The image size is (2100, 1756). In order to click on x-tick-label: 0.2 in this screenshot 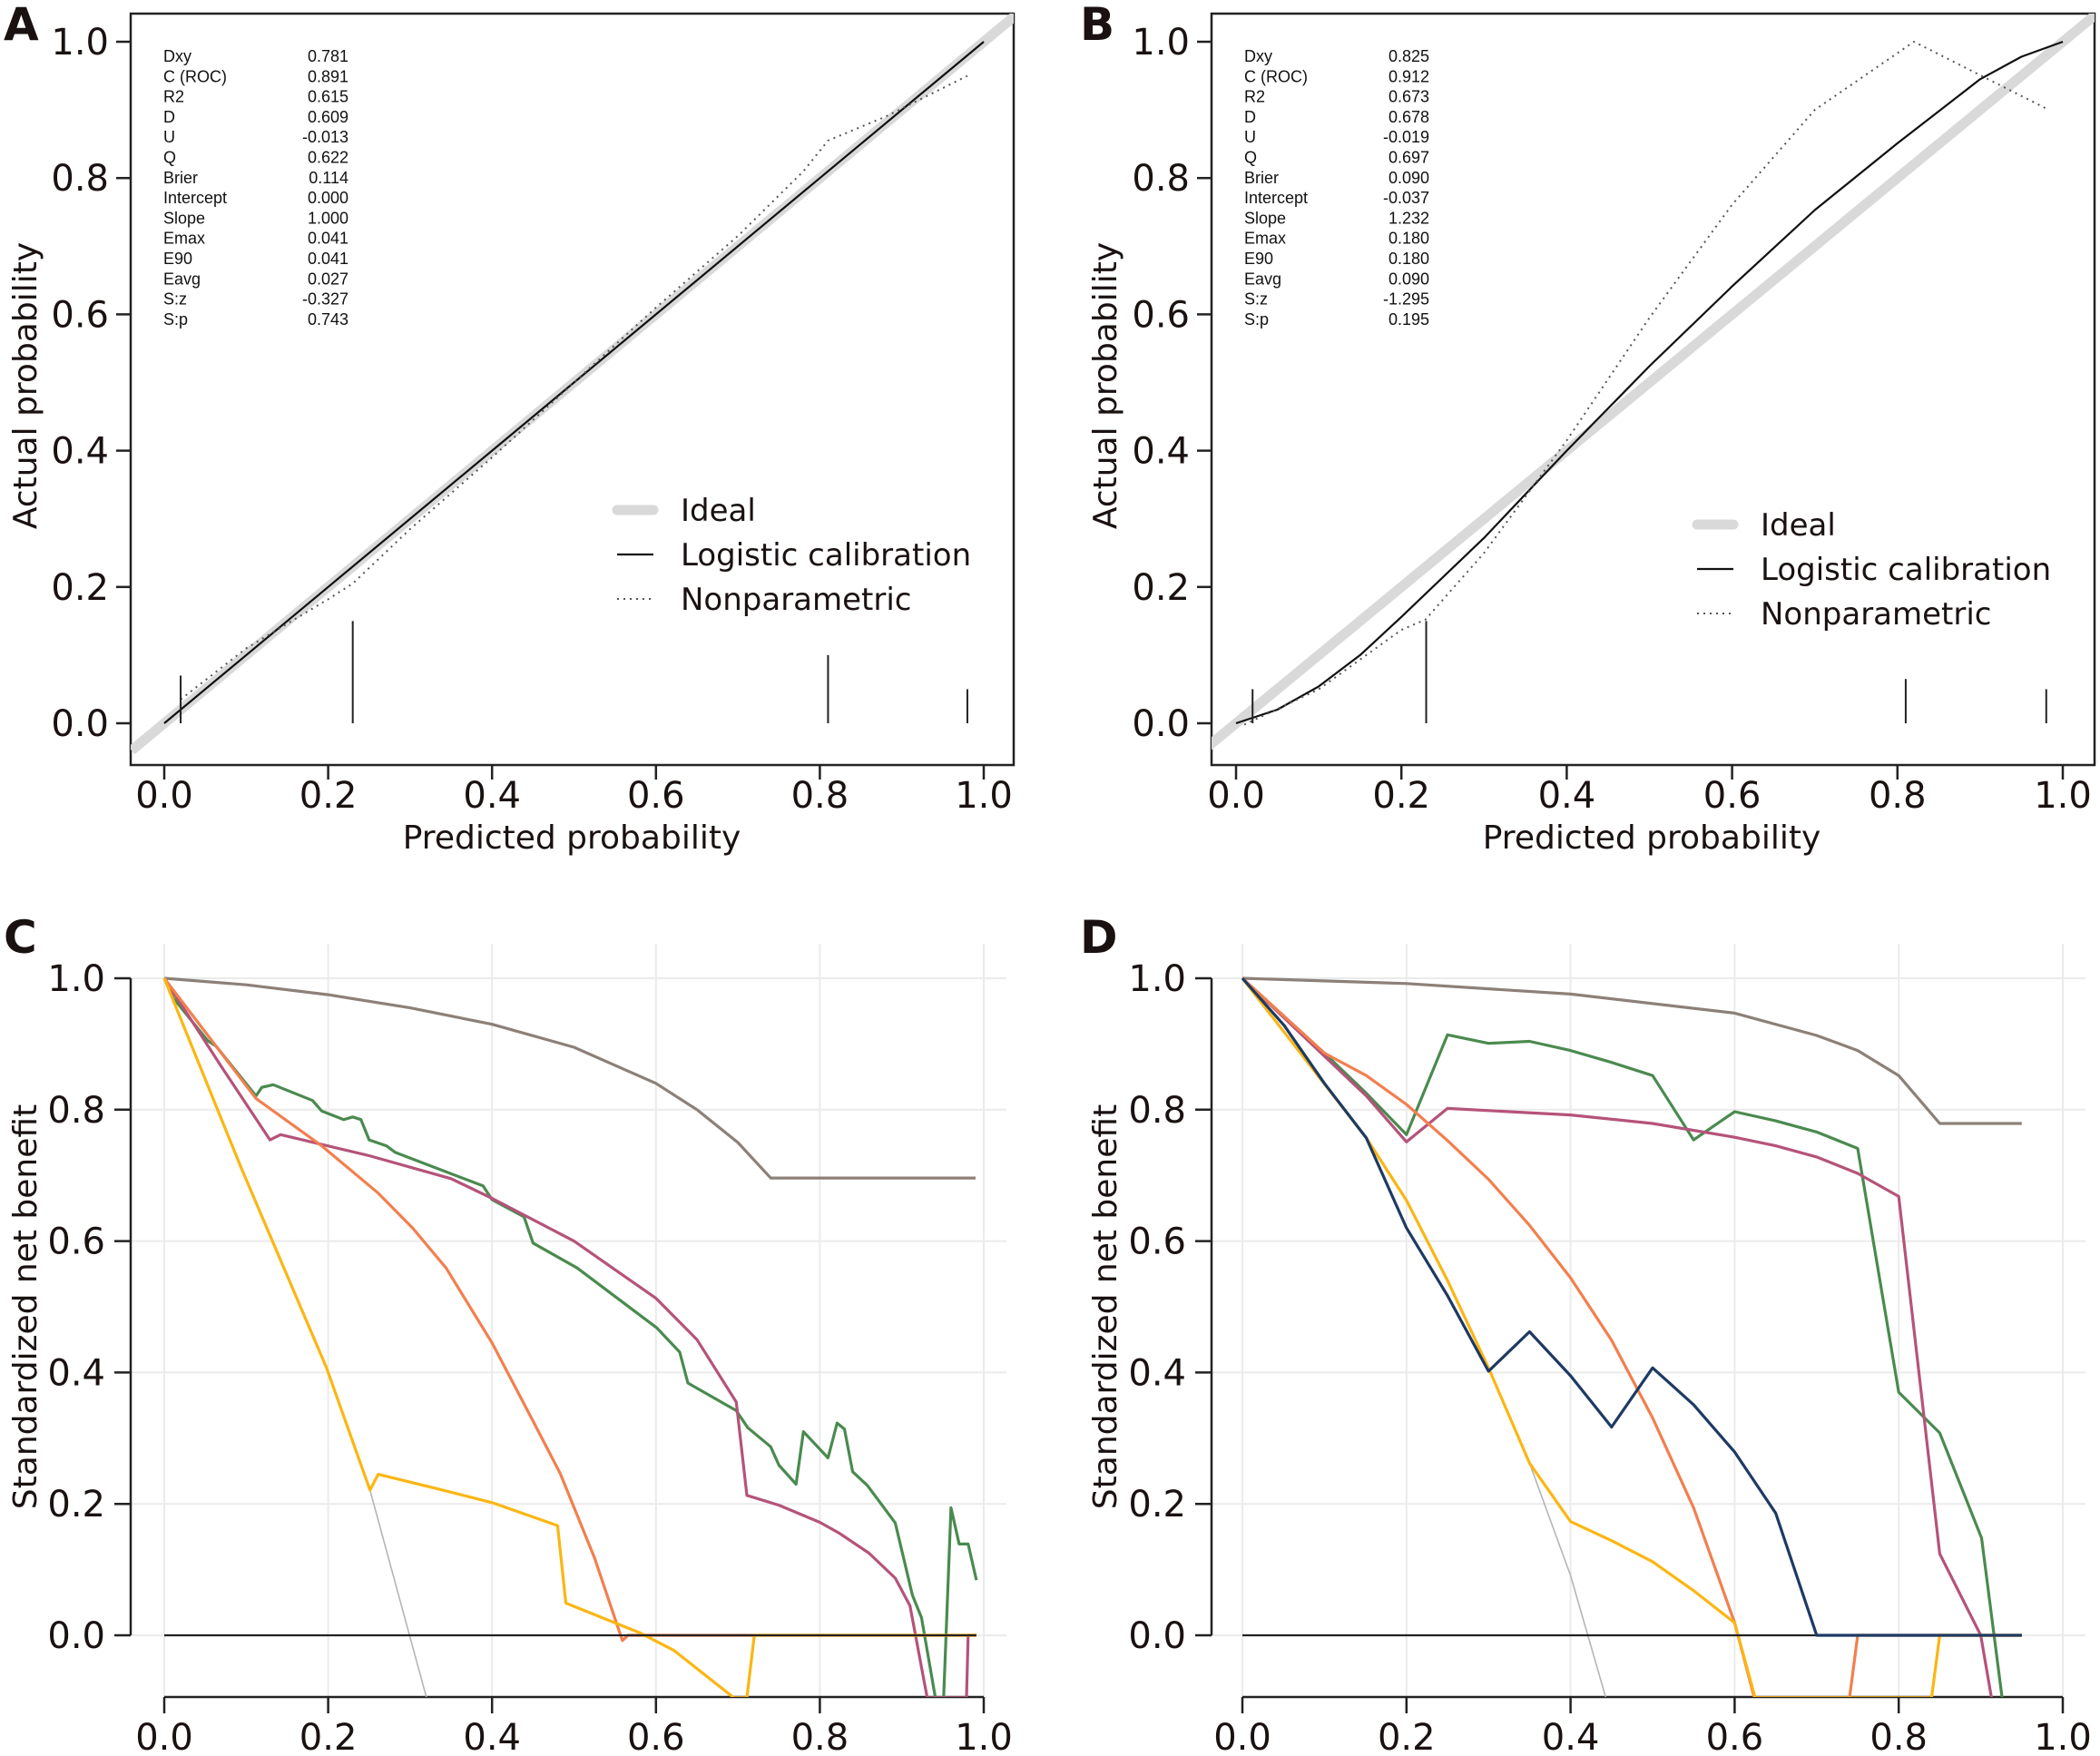, I will do `click(328, 796)`.